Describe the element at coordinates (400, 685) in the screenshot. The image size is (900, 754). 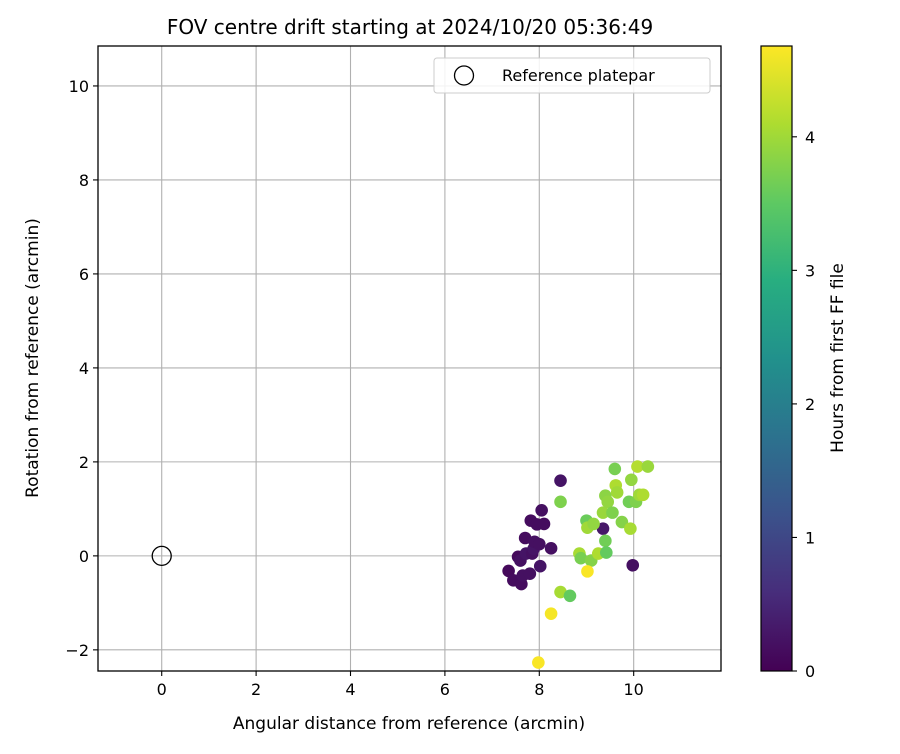
I see `x-ticks: 0 2 4 6 8 10` at that location.